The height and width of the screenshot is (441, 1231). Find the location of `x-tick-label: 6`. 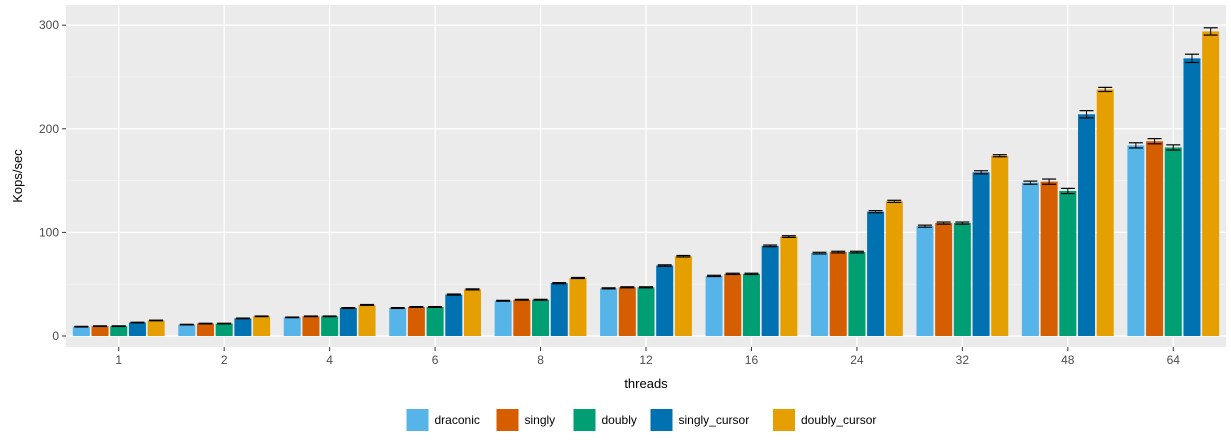

x-tick-label: 6 is located at coordinates (435, 360).